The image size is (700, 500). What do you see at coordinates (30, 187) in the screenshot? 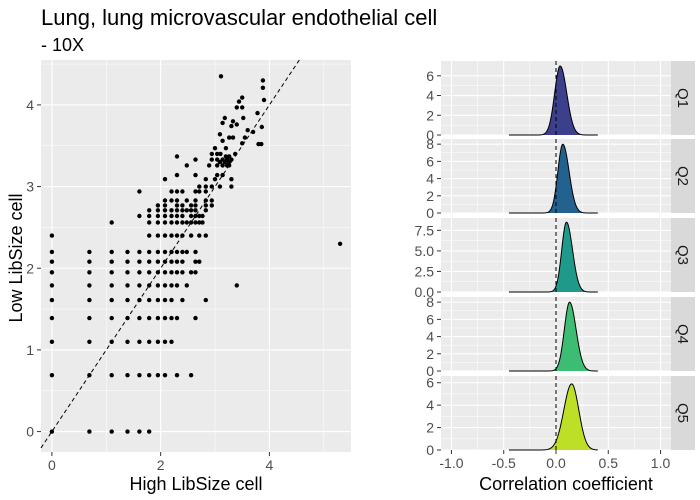
I see `y-tick-label: 3` at bounding box center [30, 187].